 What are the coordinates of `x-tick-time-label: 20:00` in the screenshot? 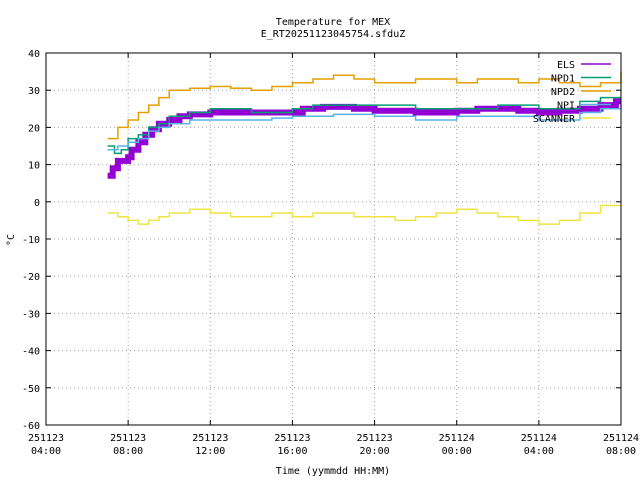 It's located at (375, 451).